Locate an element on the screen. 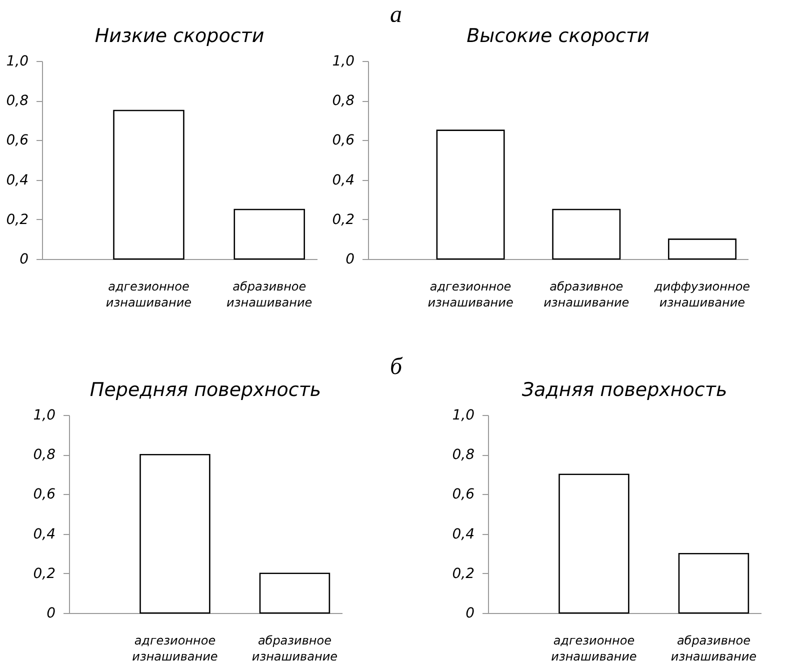 The image size is (792, 668). chart-title: Передняя поверхность is located at coordinates (206, 390).